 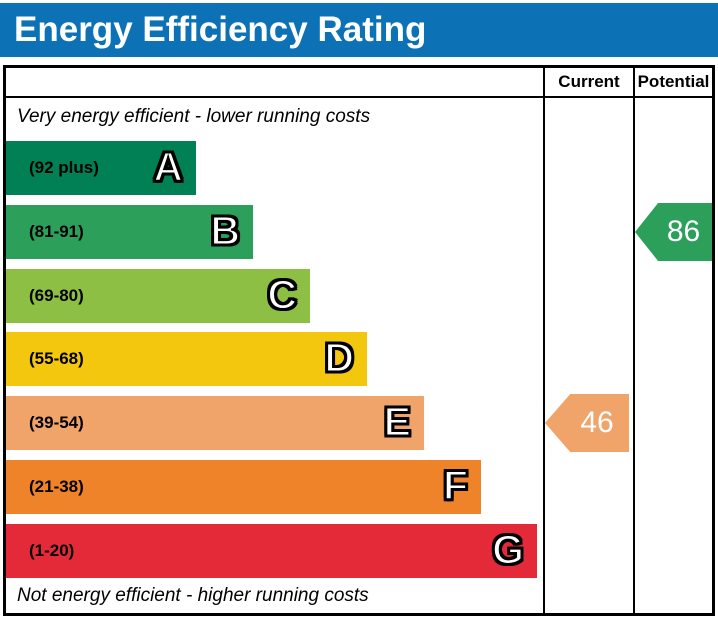 I want to click on band-range-label: (81-91), so click(x=56, y=231).